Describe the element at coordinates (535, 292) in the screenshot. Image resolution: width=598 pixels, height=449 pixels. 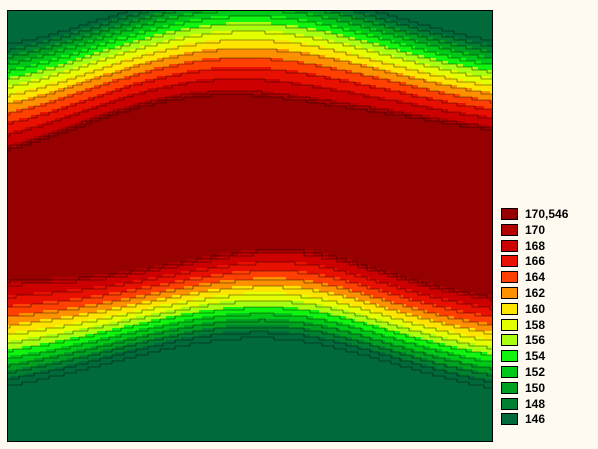
I see `legend-label: 162` at that location.